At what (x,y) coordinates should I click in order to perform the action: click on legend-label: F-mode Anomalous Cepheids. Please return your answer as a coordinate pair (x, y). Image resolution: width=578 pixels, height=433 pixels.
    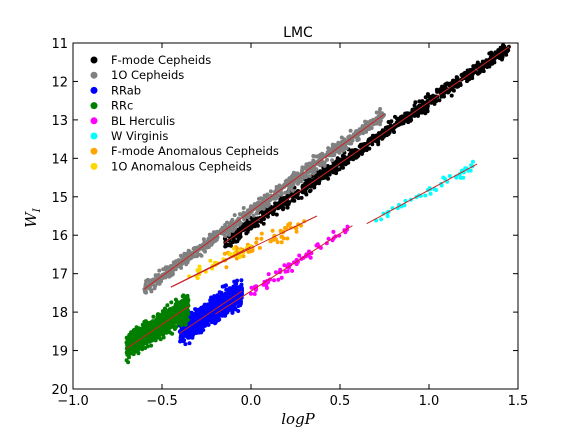
    Looking at the image, I should click on (195, 151).